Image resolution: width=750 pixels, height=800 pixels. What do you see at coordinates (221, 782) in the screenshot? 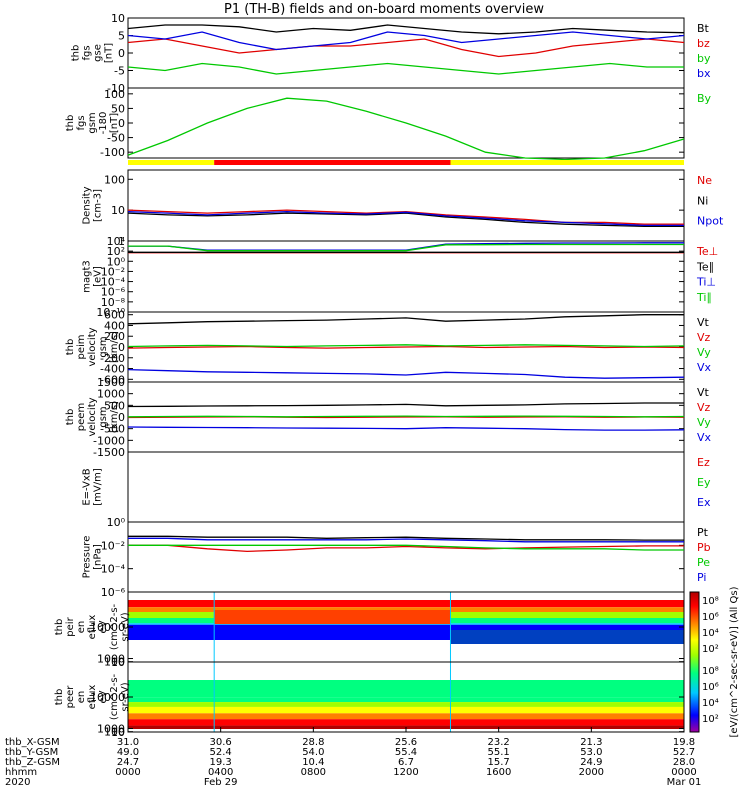
I see `x-tick-label: Feb 29` at bounding box center [221, 782].